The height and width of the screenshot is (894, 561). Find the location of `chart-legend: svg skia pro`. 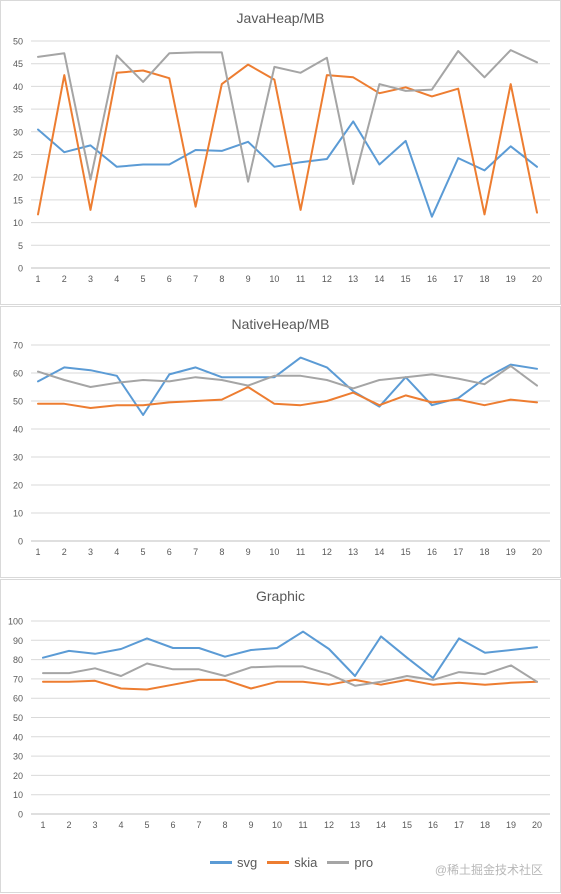

chart-legend: svg skia pro is located at coordinates (291, 862).